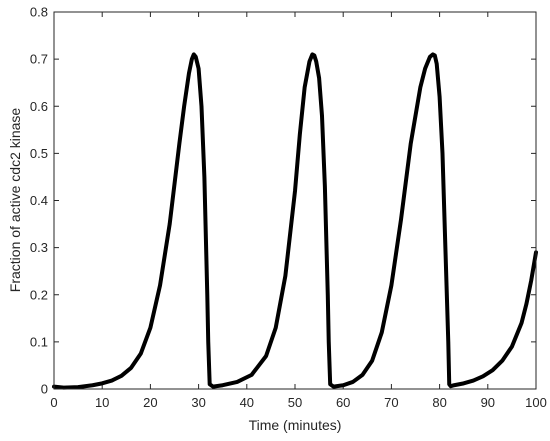  Describe the element at coordinates (39, 153) in the screenshot. I see `y-tick-label: 0.5` at that location.